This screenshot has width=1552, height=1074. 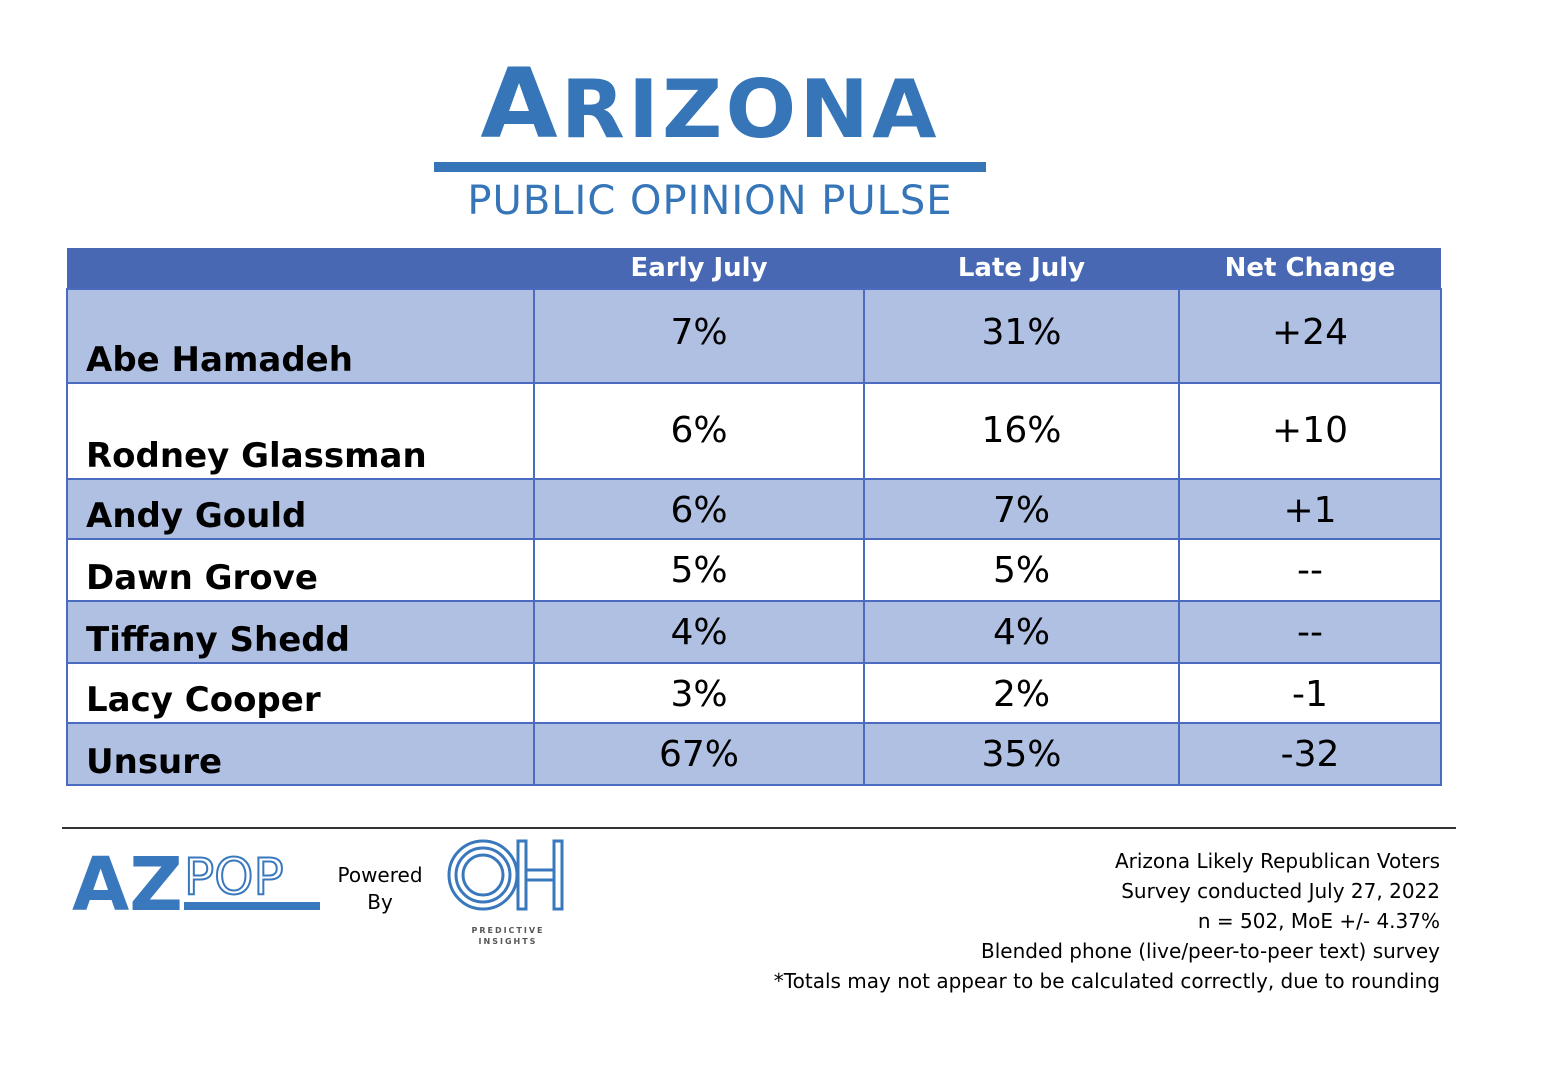 I want to click on table-row: Lacy Cooper 3% 2% -1, so click(x=754, y=693).